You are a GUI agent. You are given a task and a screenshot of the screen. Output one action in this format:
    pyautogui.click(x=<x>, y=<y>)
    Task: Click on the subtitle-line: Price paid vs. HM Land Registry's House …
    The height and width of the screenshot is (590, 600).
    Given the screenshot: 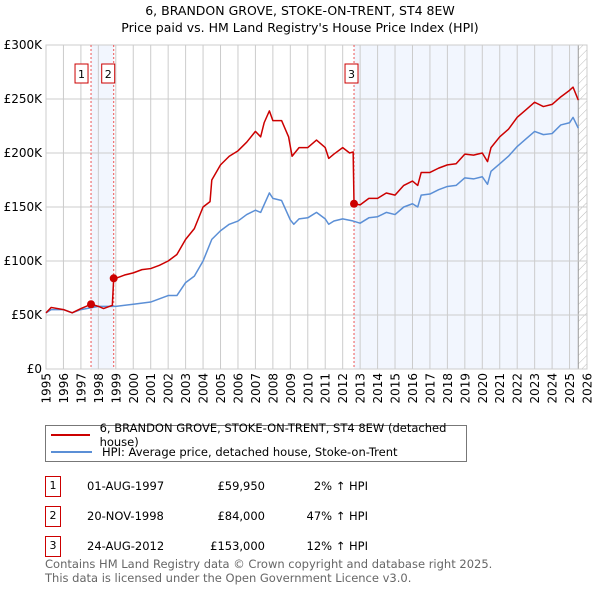 What is the action you would take?
    pyautogui.click(x=300, y=27)
    